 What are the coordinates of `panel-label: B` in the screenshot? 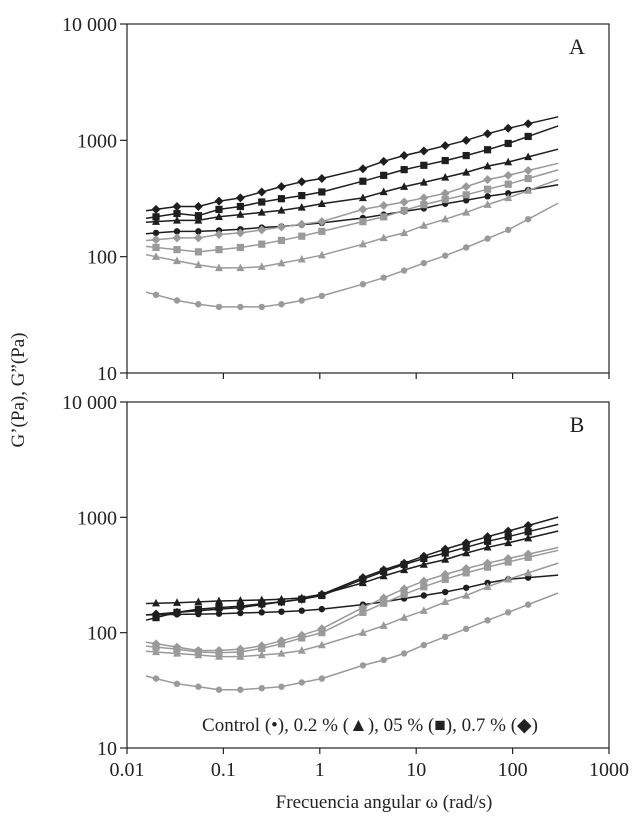 It's located at (577, 424).